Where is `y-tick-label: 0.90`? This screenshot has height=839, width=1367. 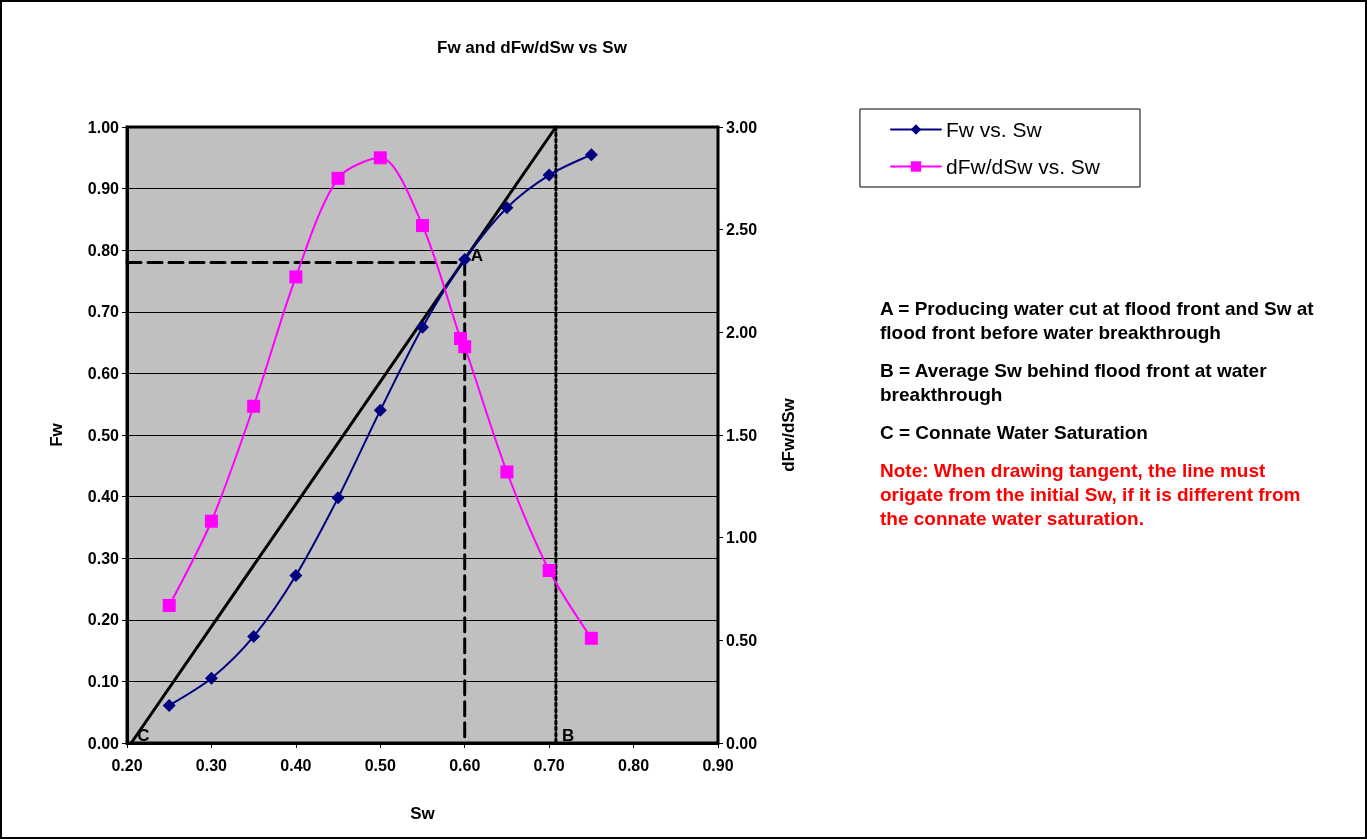 y-tick-label: 0.90 is located at coordinates (103, 189).